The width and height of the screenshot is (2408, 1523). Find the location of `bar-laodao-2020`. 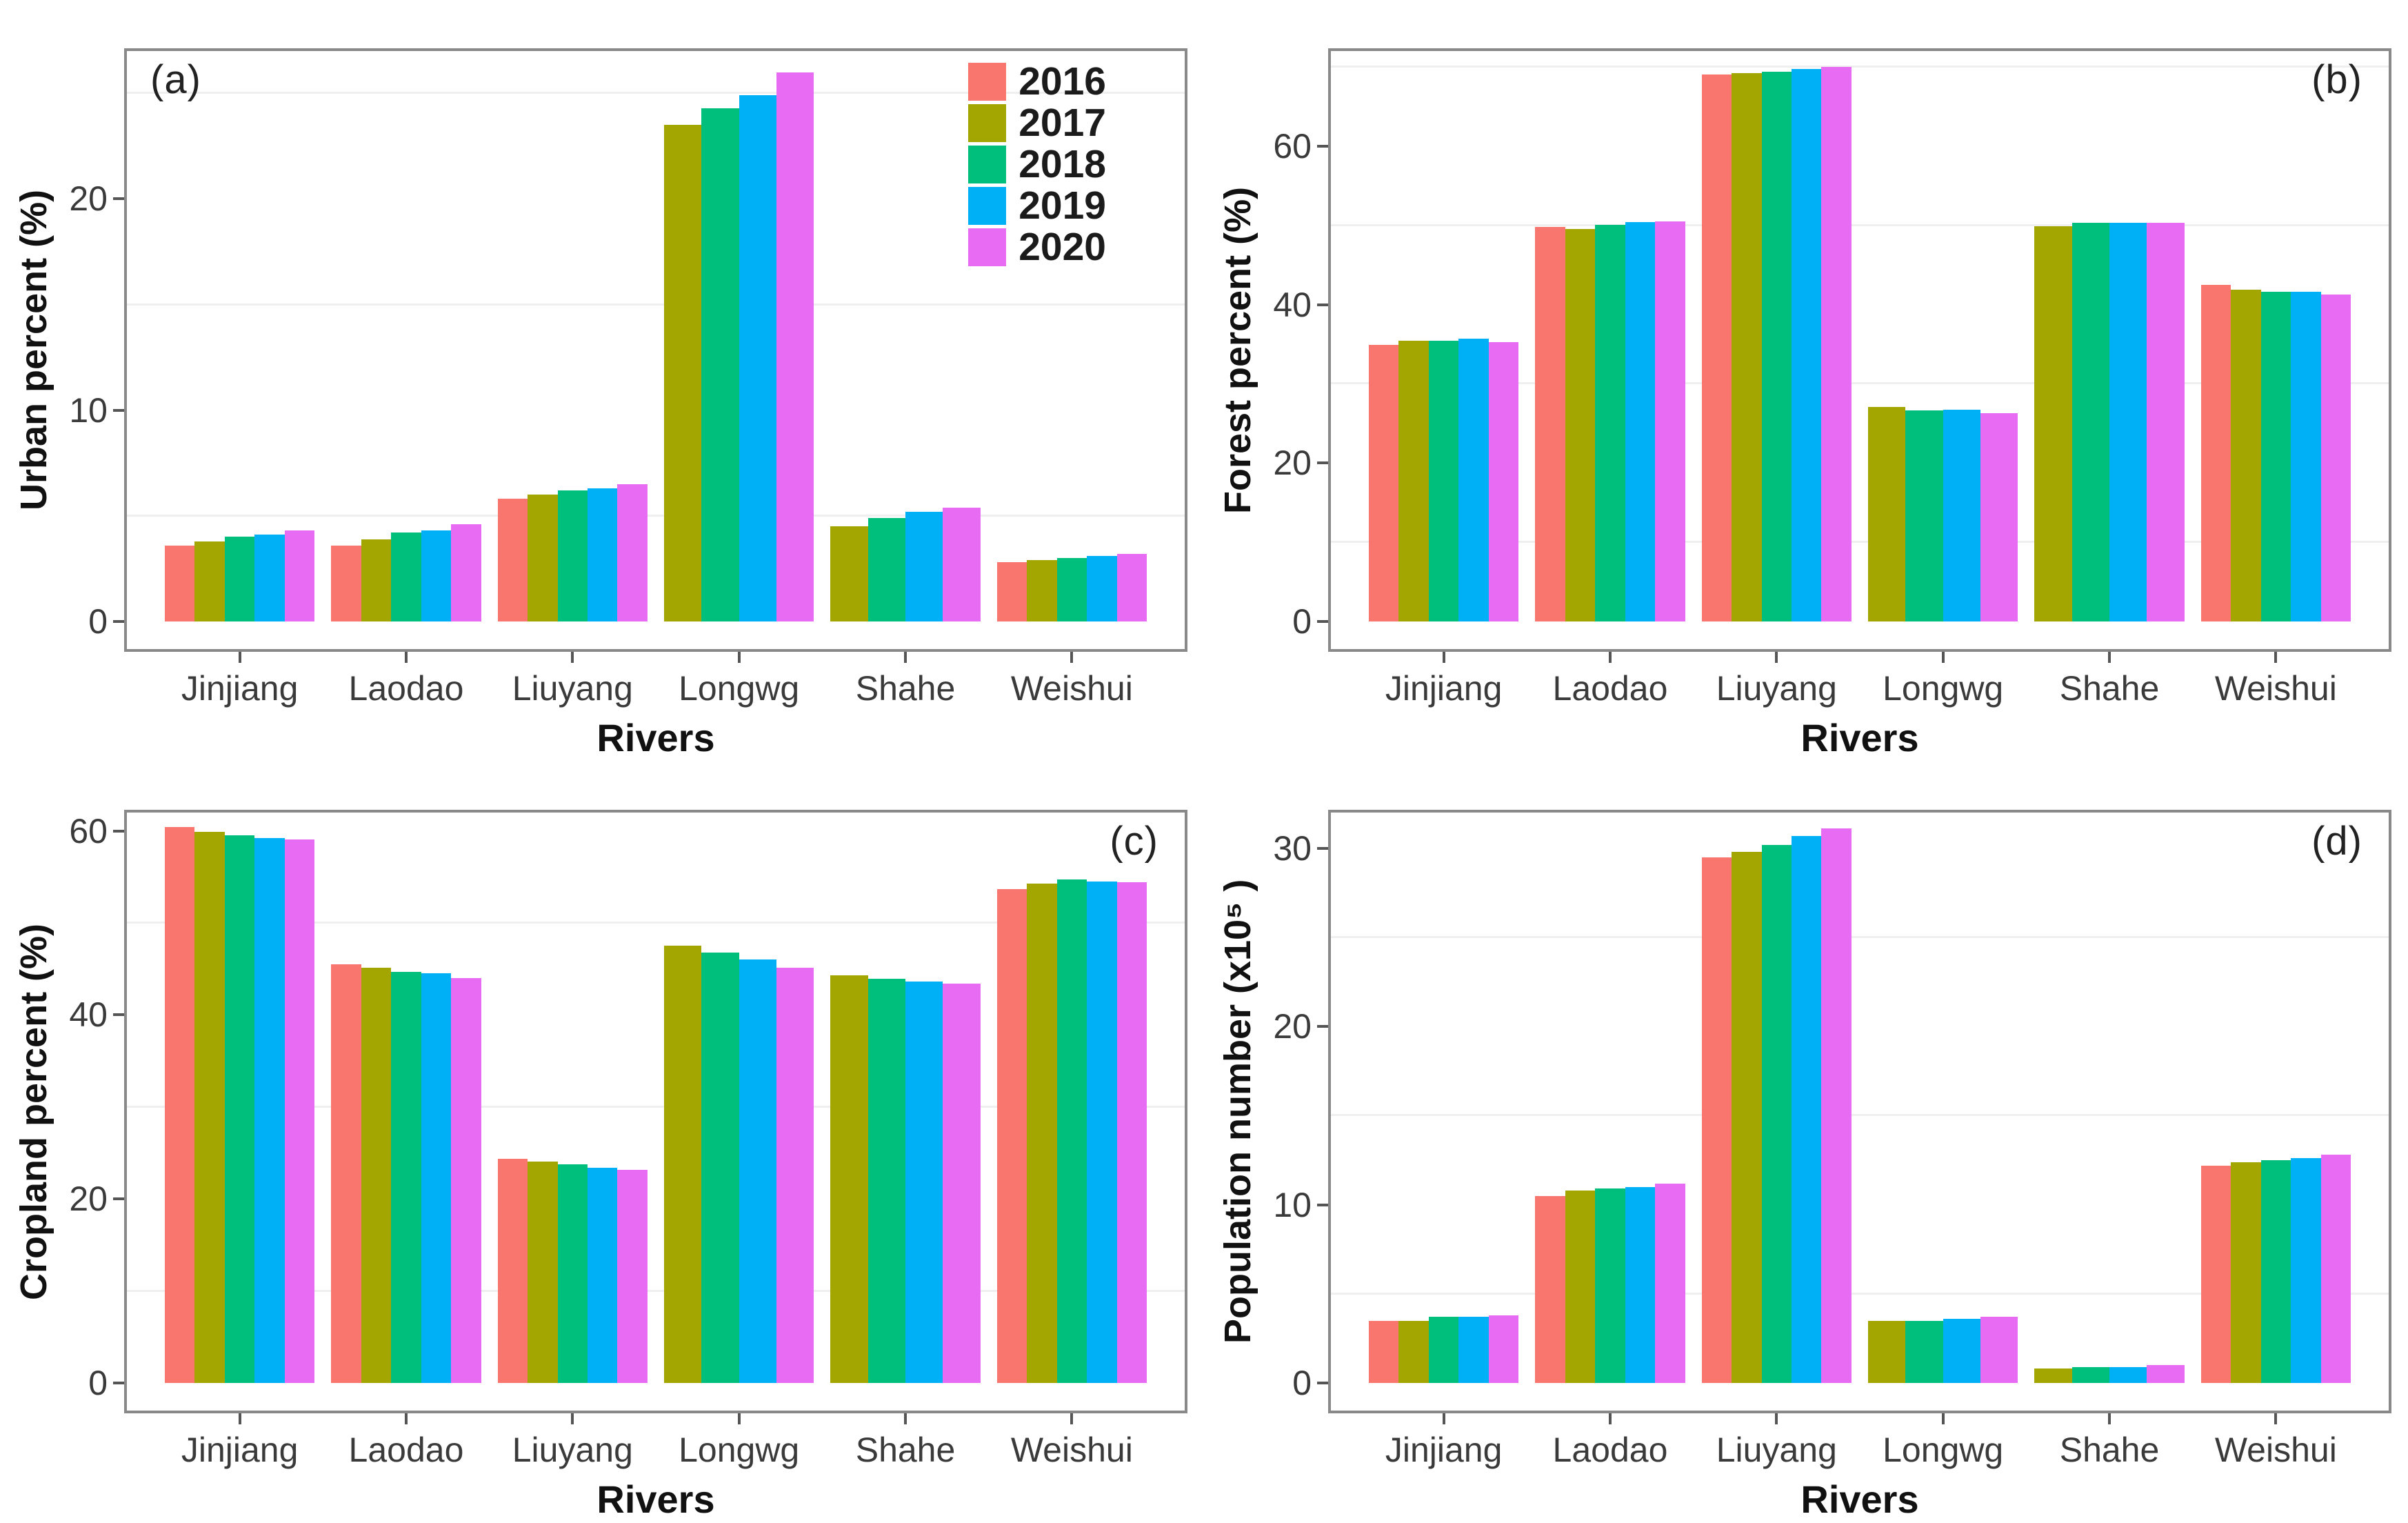

bar-laodao-2020 is located at coordinates (466, 572).